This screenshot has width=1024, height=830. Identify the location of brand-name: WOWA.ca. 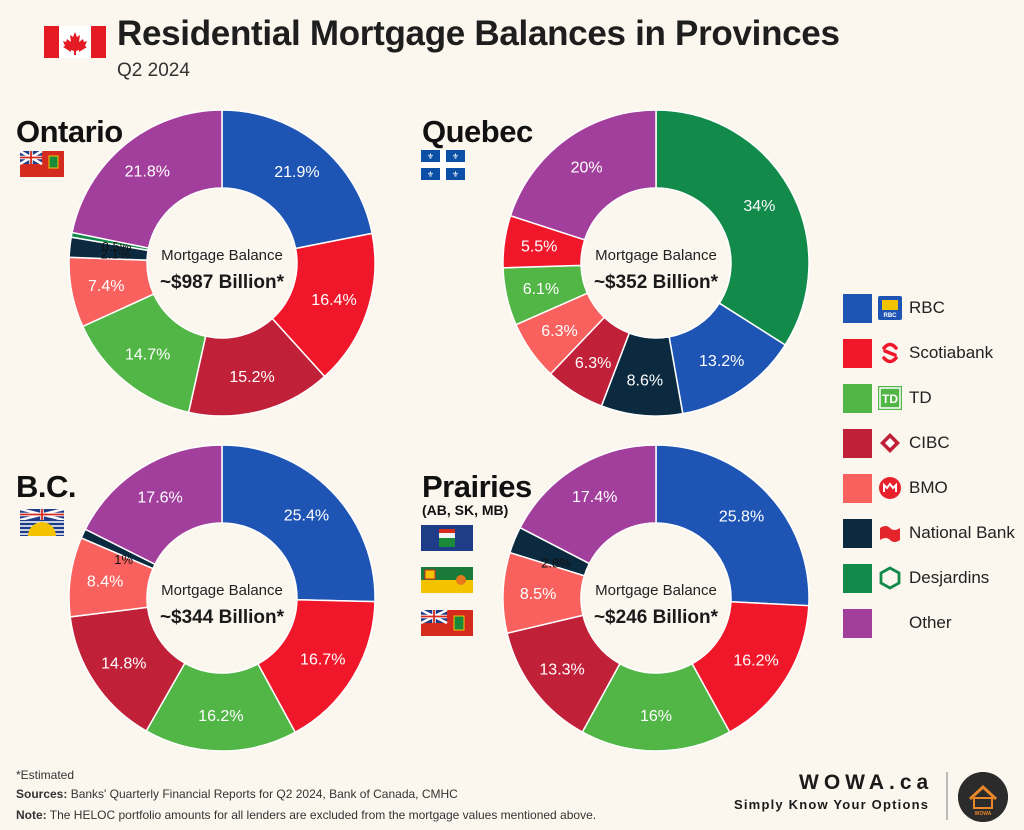
(866, 782).